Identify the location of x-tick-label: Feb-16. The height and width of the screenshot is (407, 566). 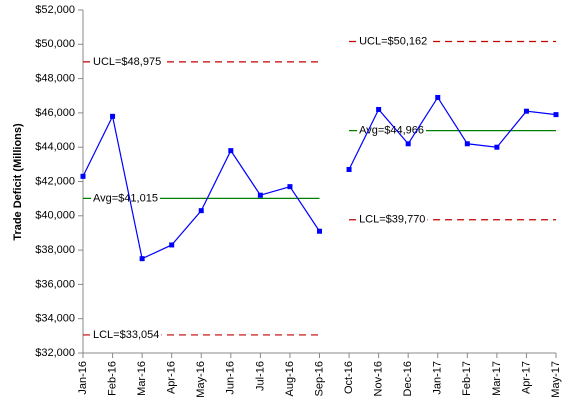
(112, 378).